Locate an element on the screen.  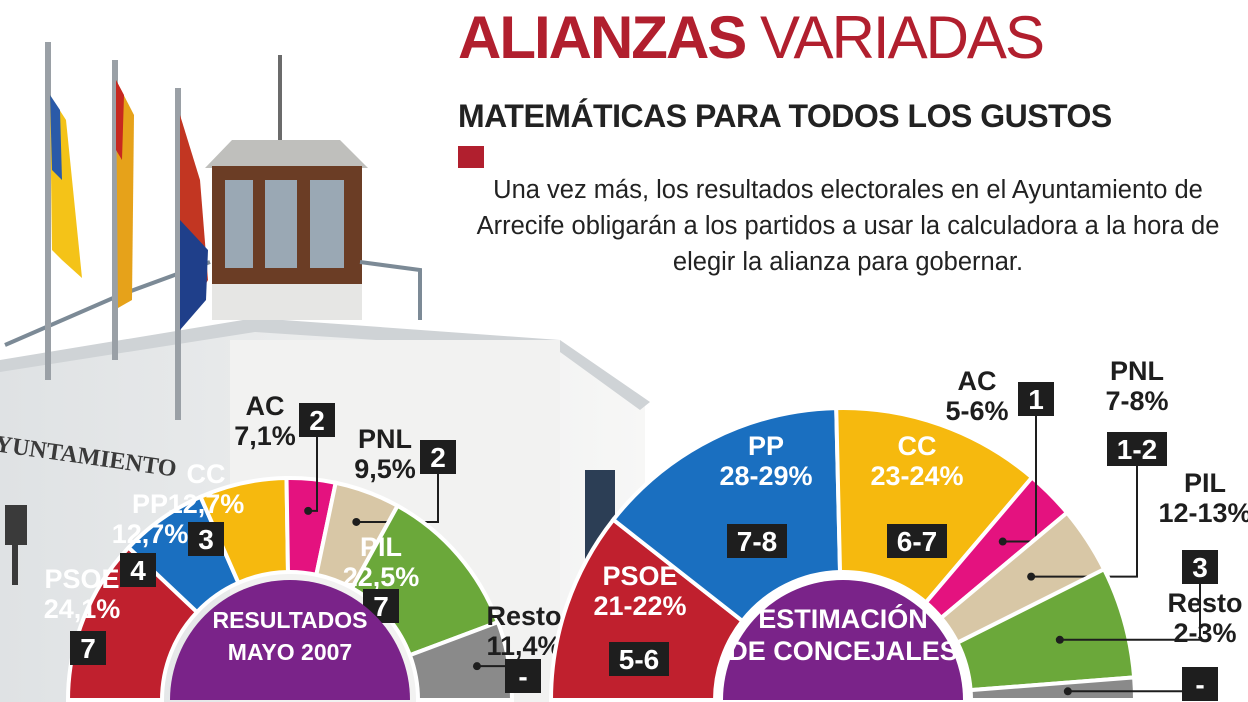
chart2-pct-pnl: 7-8% is located at coordinates (1136, 401).